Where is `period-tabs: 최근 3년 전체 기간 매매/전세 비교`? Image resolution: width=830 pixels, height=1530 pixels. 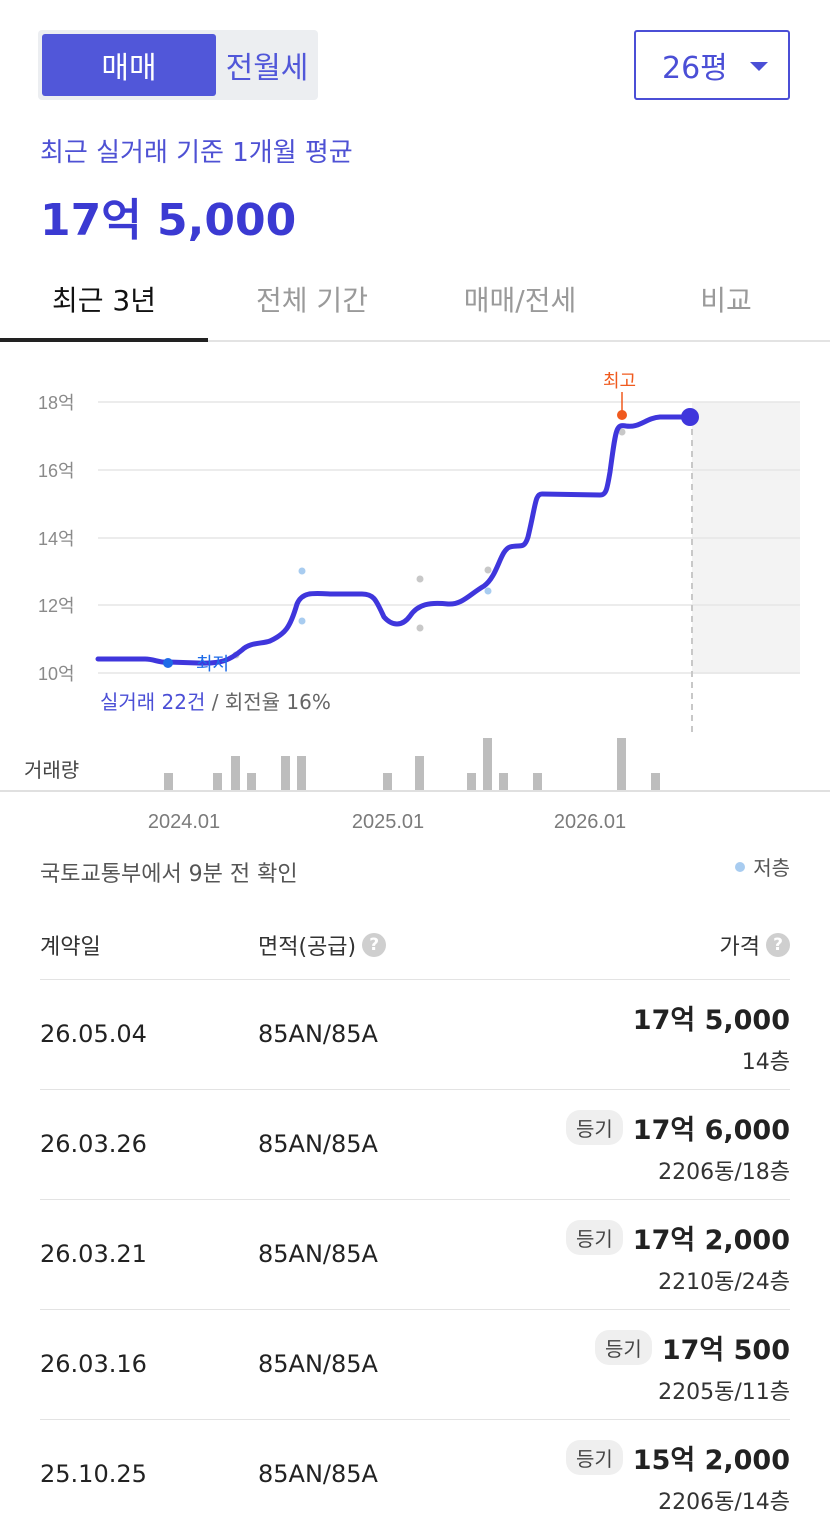 period-tabs: 최근 3년 전체 기간 매매/전세 비교 is located at coordinates (415, 300).